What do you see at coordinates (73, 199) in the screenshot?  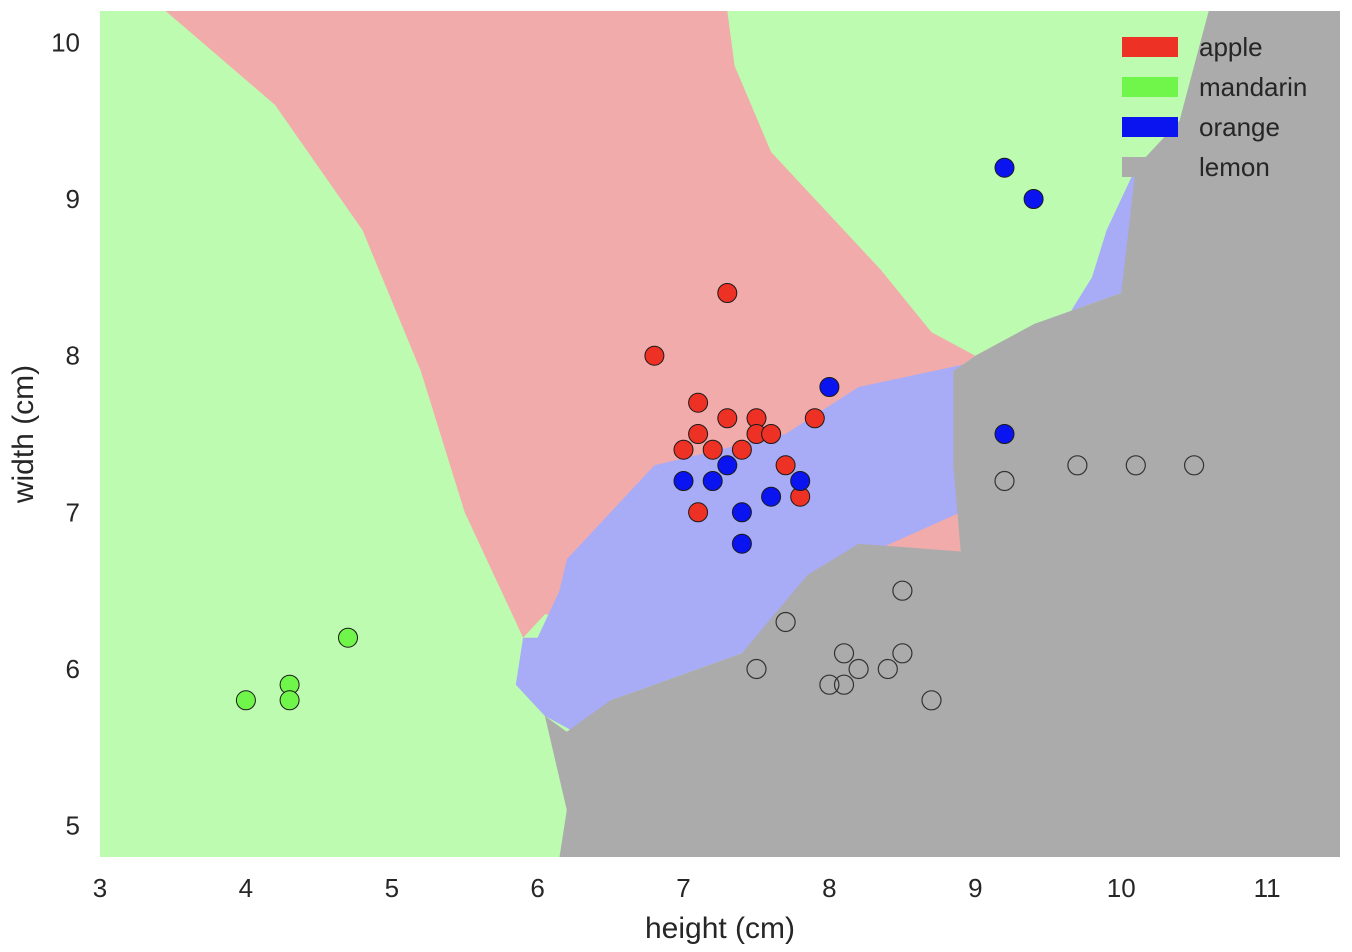 I see `y-tick-label: 9` at bounding box center [73, 199].